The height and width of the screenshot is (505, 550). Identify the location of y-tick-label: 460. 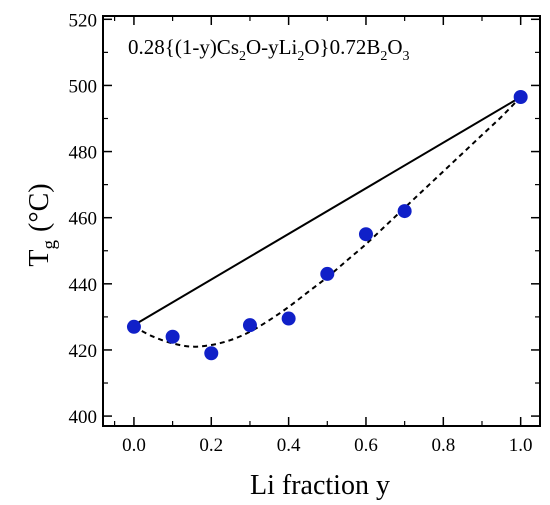
(83, 219).